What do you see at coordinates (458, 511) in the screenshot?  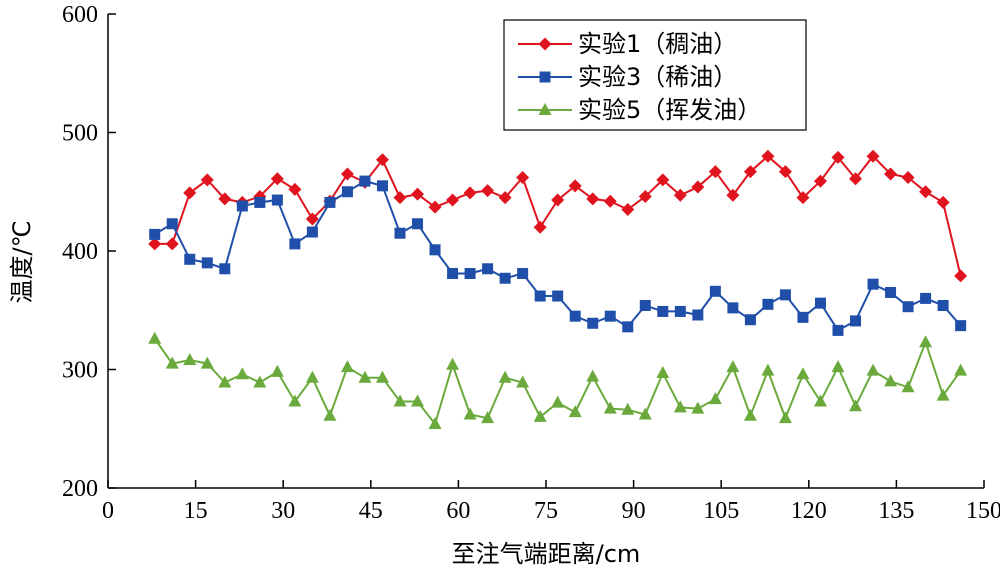 I see `x-tick-label: 60` at bounding box center [458, 511].